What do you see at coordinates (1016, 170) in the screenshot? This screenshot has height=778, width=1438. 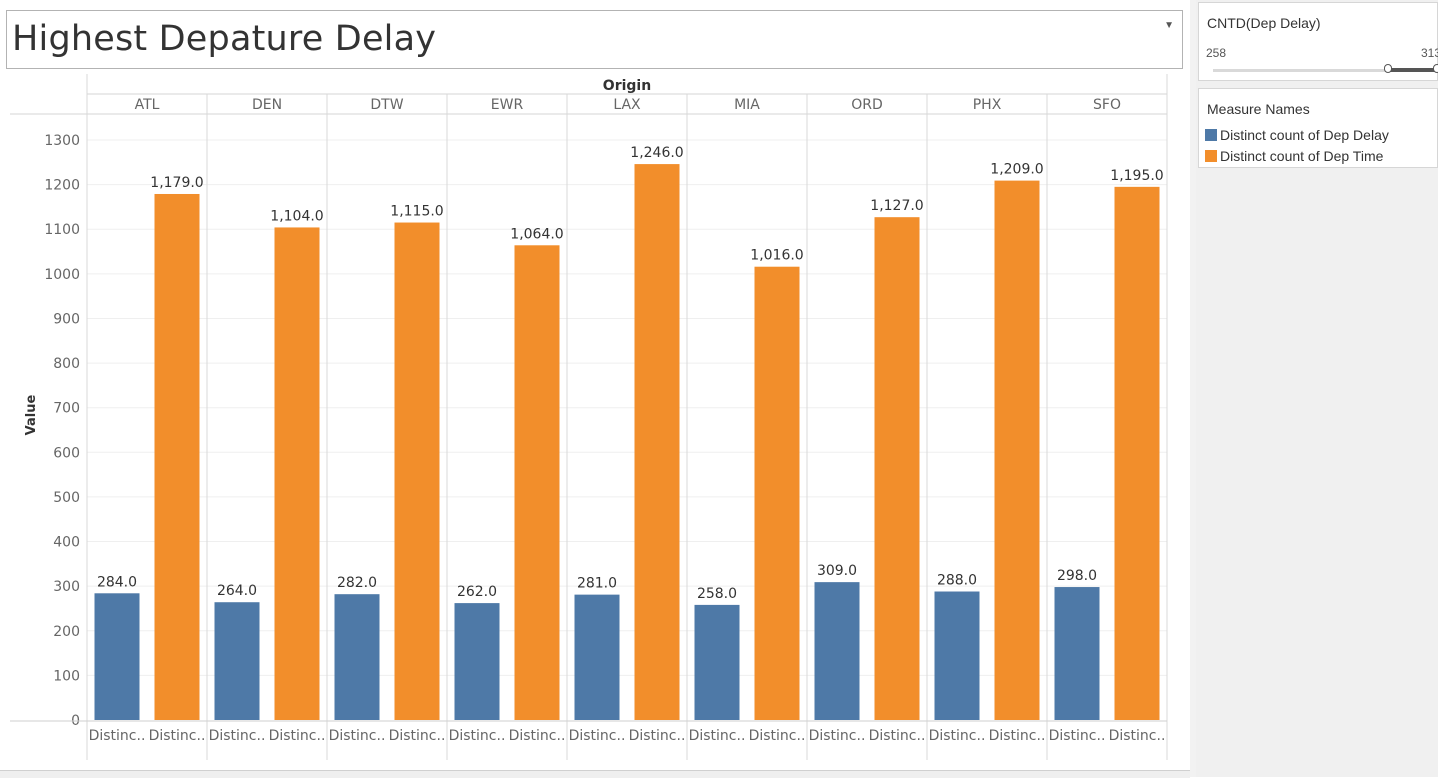 I see `bar-value-label: 1,209.0` at bounding box center [1016, 170].